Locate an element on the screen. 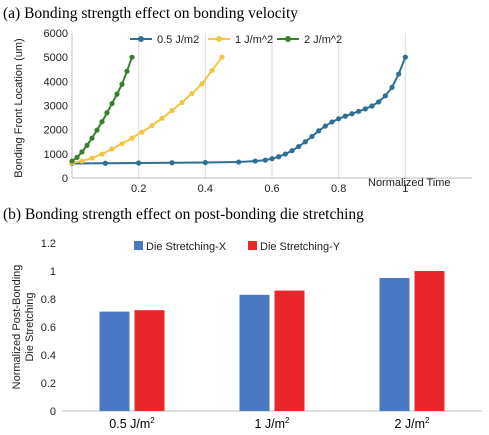 Image resolution: width=489 pixels, height=435 pixels. bar-chart-legend-label: Die Stretching-Y is located at coordinates (300, 247).